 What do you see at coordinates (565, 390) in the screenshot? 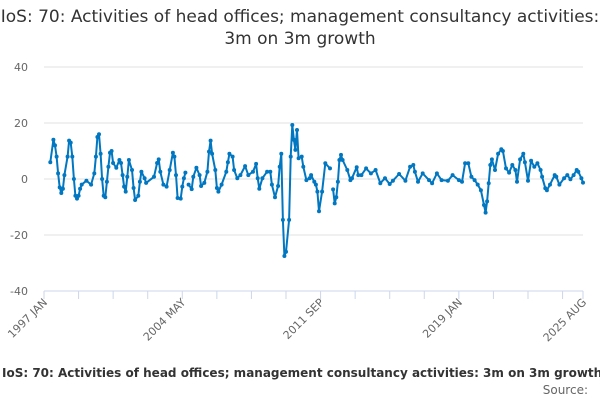
I see `source-label: Source:` at bounding box center [565, 390].